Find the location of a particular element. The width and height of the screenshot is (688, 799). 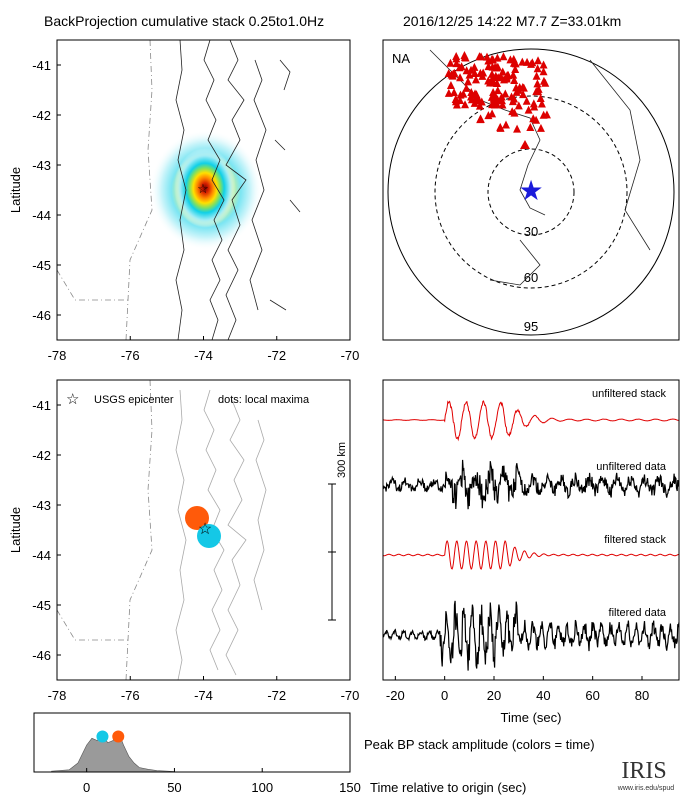

legend-dots-label: dots: local maxima is located at coordinates (264, 400).